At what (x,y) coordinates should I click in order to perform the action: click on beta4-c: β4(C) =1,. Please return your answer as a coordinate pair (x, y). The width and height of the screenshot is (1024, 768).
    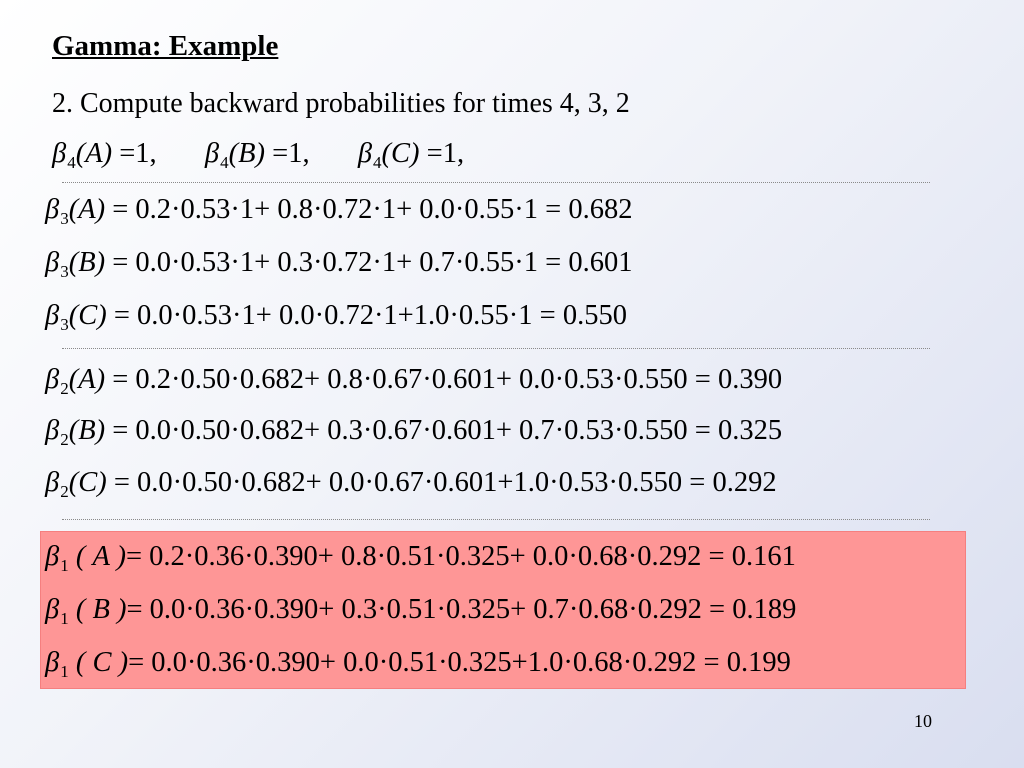
    Looking at the image, I should click on (411, 155).